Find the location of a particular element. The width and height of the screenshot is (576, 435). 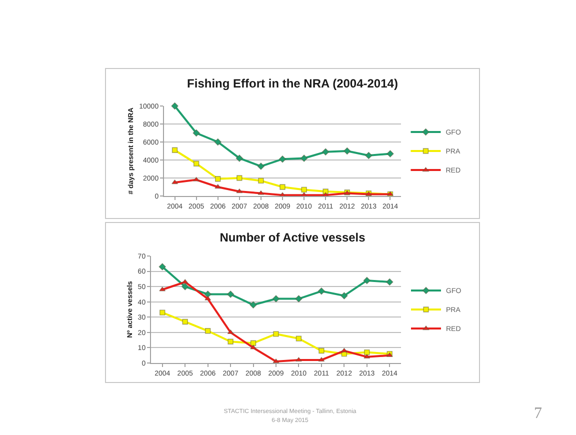

chart-title: Fishing Effort in the NRA (2004-2014) is located at coordinates (292, 83).